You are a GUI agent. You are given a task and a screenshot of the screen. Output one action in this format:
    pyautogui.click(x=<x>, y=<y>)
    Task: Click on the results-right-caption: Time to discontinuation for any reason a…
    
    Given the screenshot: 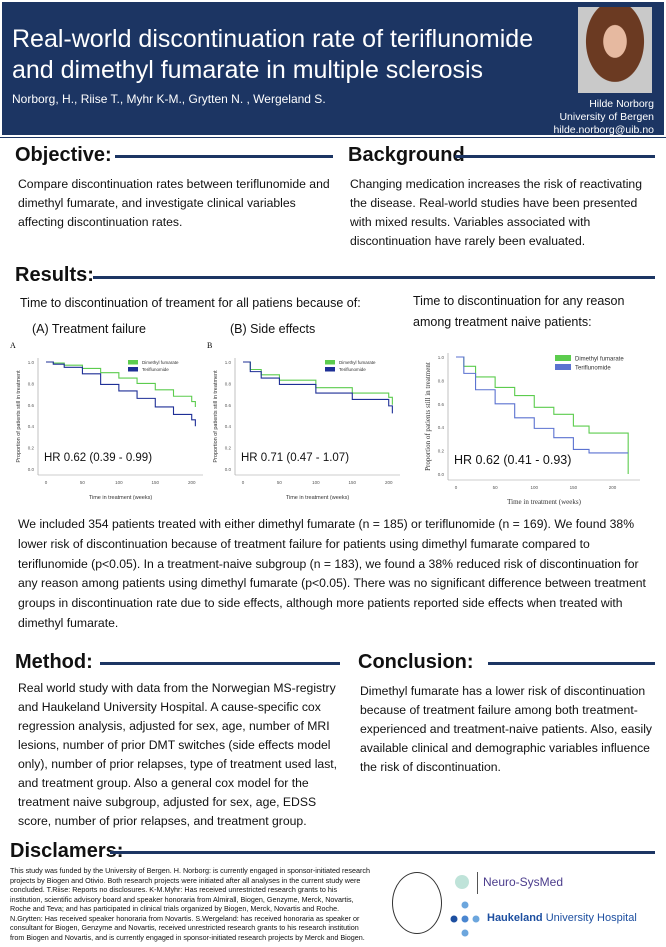 What is the action you would take?
    pyautogui.click(x=519, y=311)
    